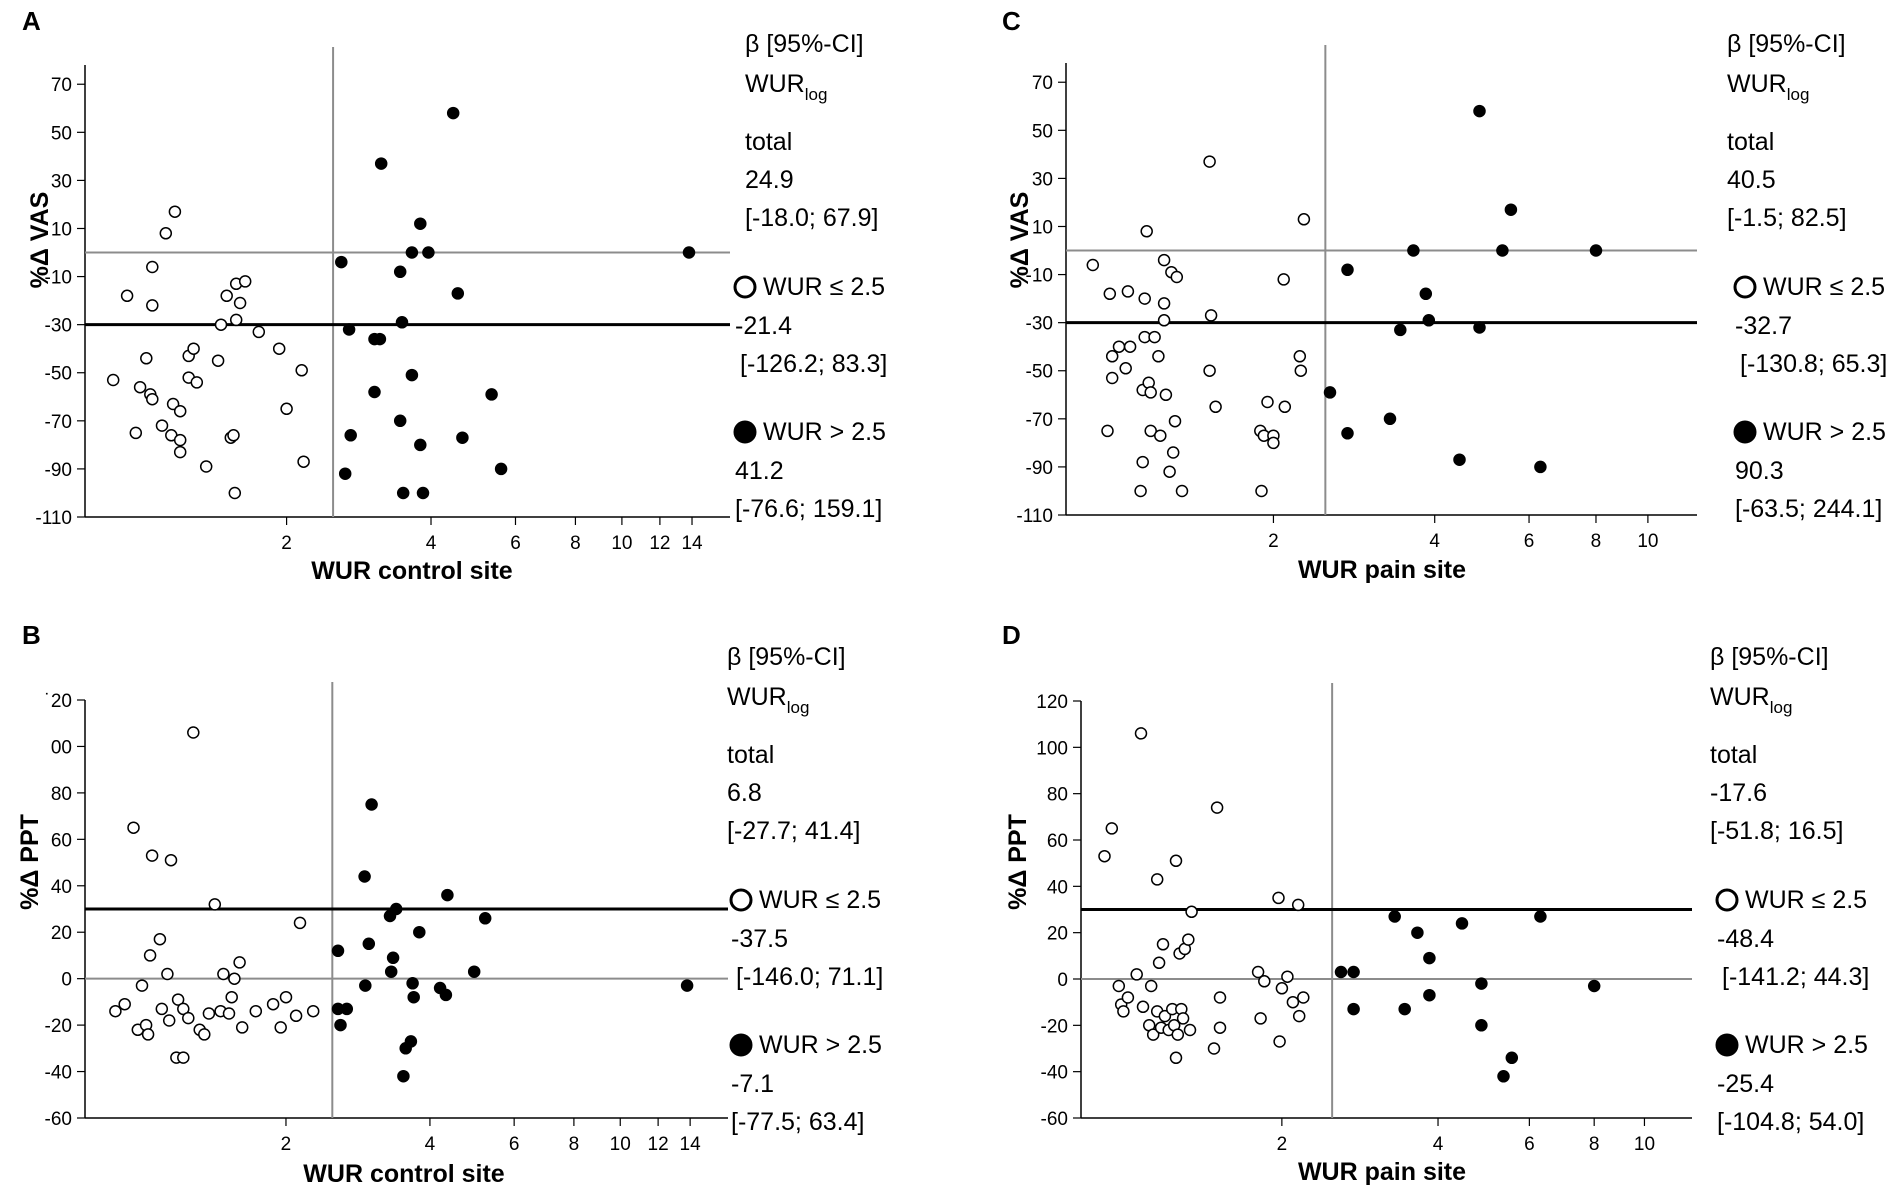 The width and height of the screenshot is (1902, 1198). I want to click on group-beta: 40.5, so click(1751, 180).